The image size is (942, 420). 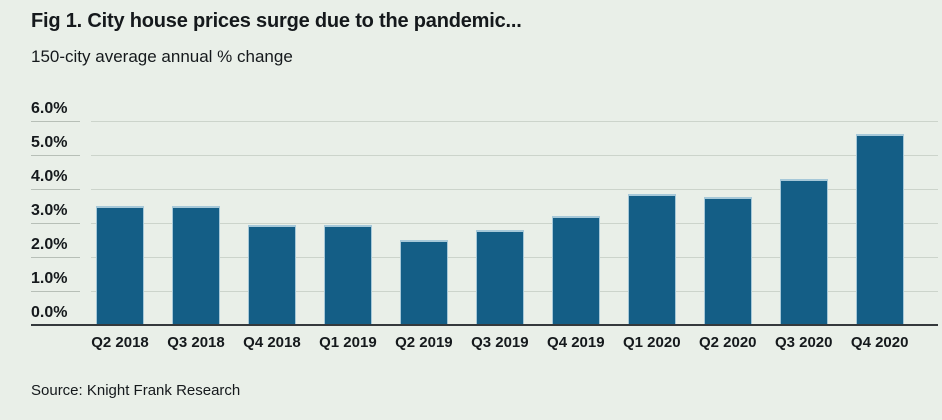 What do you see at coordinates (162, 56) in the screenshot?
I see `chart-subtitle: 150-city average annual % change` at bounding box center [162, 56].